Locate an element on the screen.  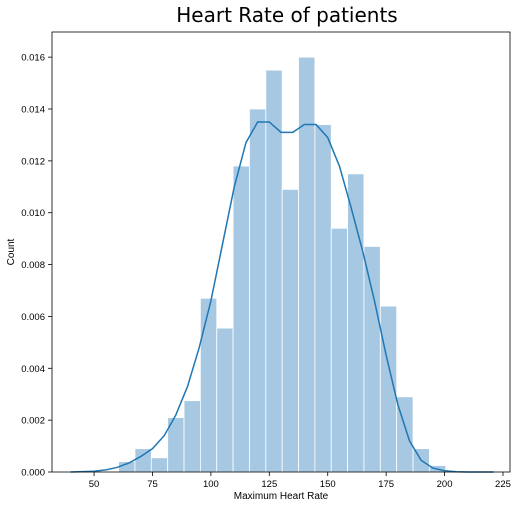
y-tick-label-1: 0.002 is located at coordinates (33, 421).